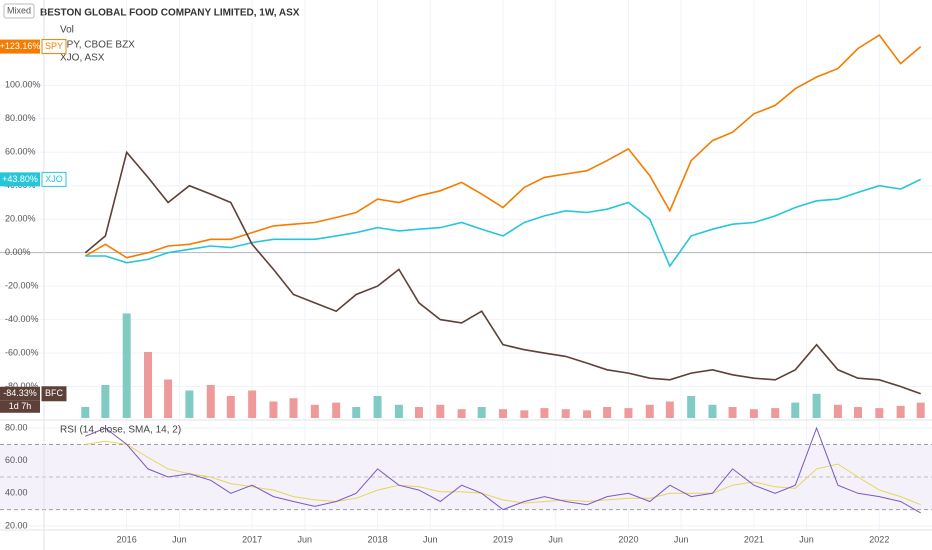 The height and width of the screenshot is (550, 932). I want to click on rsi-title: RSI (14, close, SMA, 14, 2), so click(120, 430).